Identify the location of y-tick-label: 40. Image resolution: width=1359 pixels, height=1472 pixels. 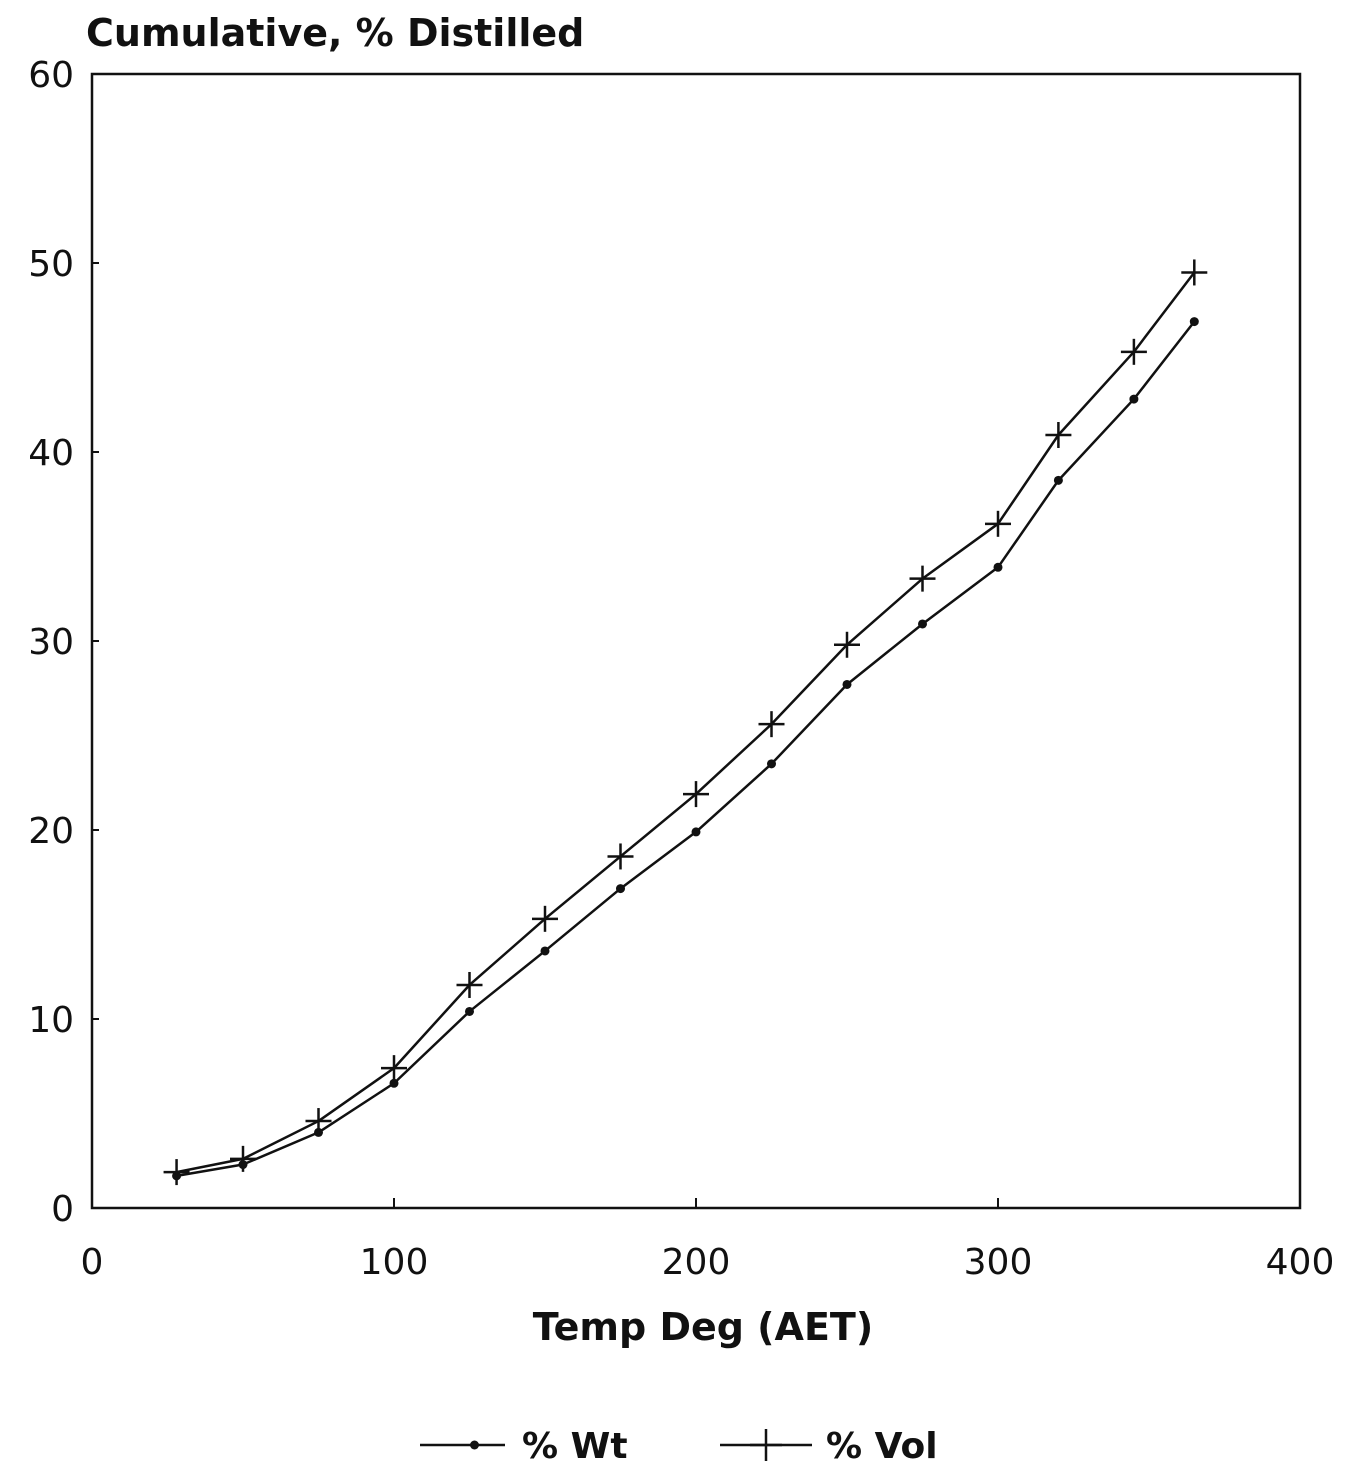
(51, 453).